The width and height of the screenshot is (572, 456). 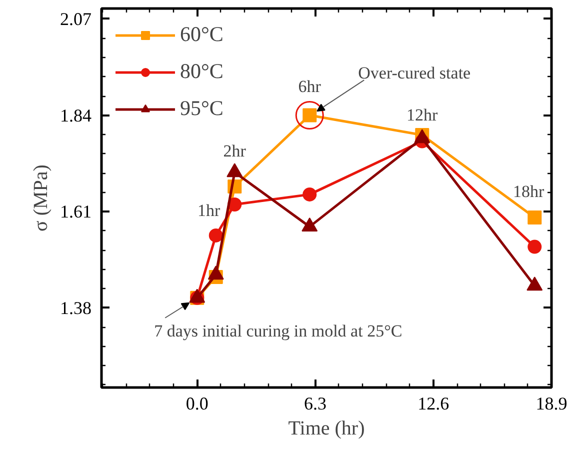 I want to click on x-tick-label: 0.0, so click(x=197, y=404).